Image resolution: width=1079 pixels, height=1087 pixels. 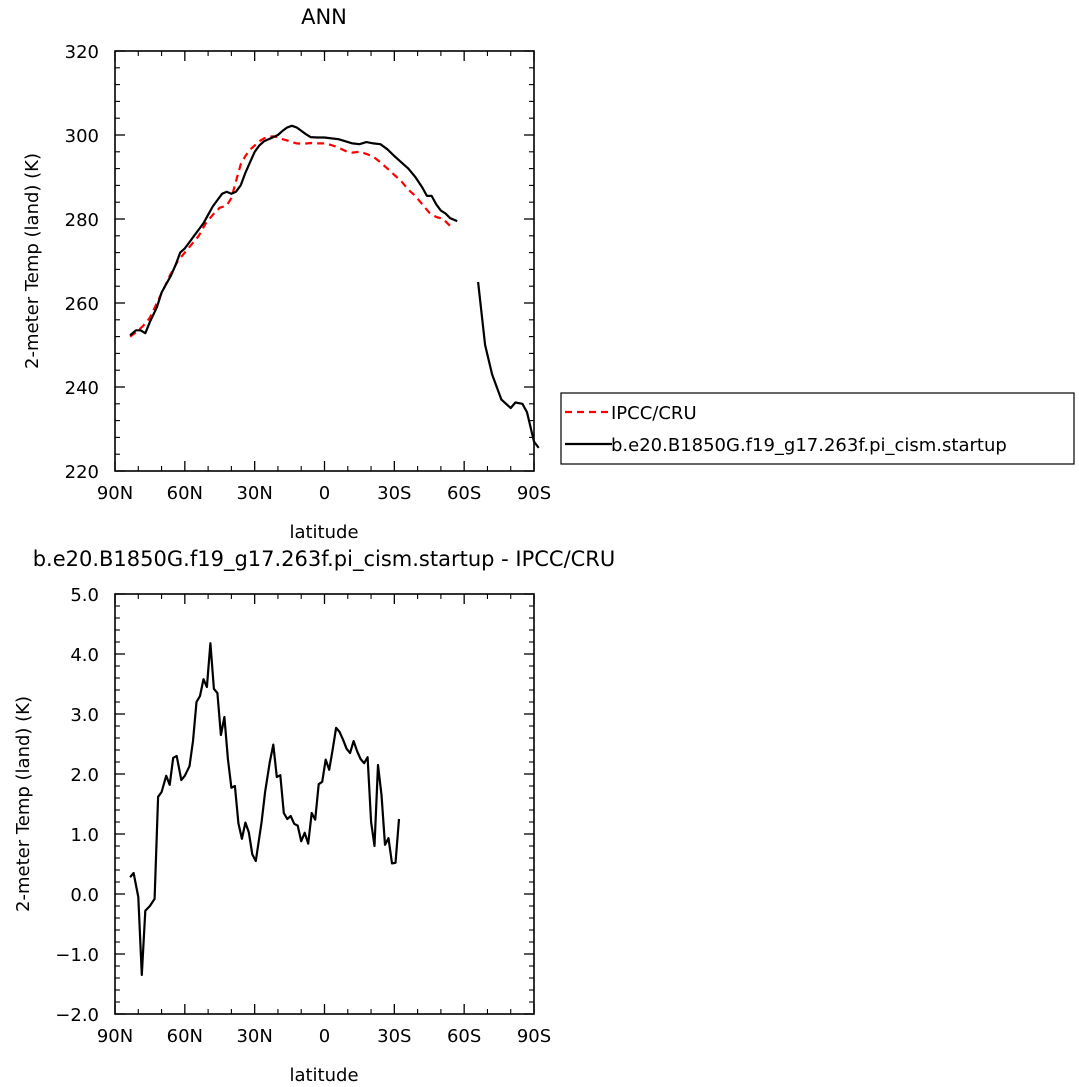 I want to click on bottom-chart-ylabel: 2-meter Temp (land) (K), so click(x=23, y=804).